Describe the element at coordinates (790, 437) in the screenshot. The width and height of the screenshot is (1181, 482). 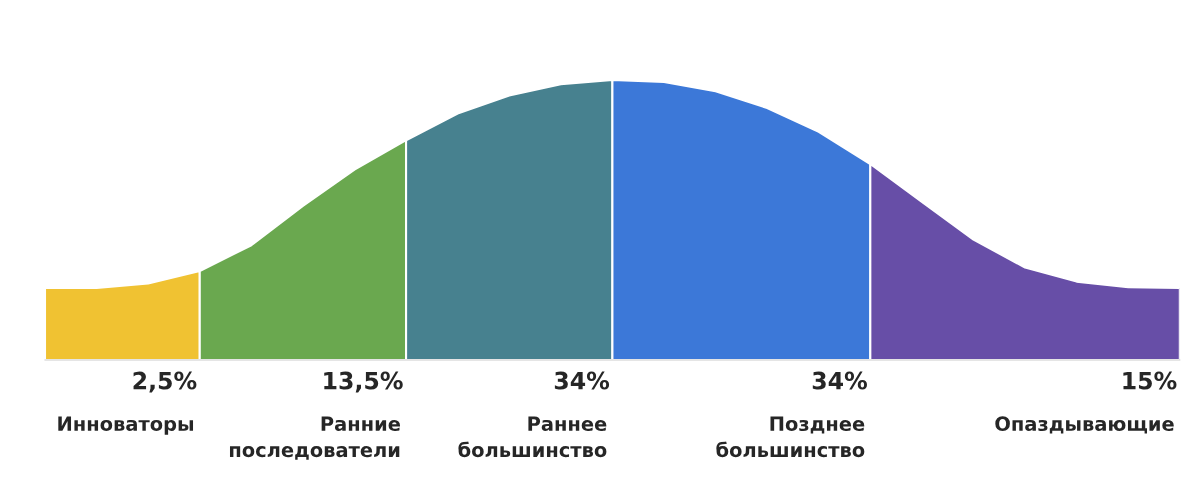
I see `text: Позднее большинство` at that location.